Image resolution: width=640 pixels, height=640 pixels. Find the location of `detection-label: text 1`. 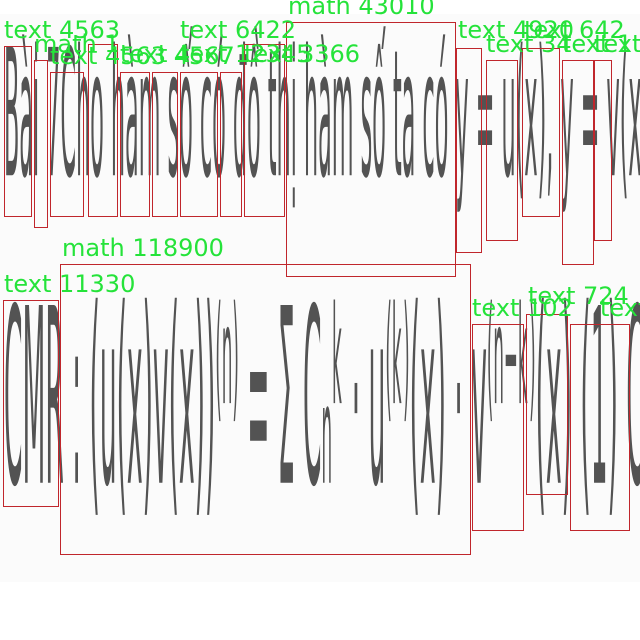

detection-label: text 1 is located at coordinates (597, 44).